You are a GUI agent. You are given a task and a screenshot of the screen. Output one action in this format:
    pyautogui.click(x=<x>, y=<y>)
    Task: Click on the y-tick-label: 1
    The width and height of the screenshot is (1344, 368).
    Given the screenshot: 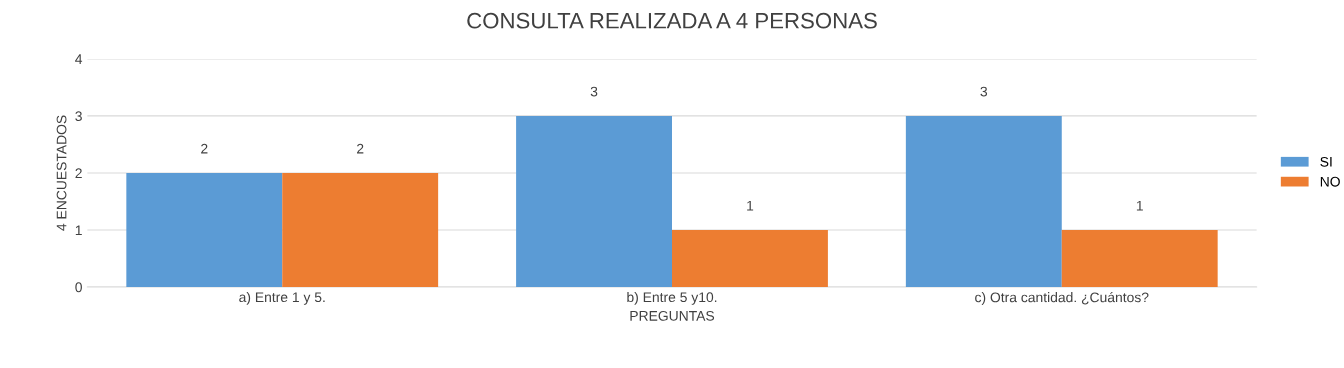 What is the action you would take?
    pyautogui.click(x=78, y=230)
    